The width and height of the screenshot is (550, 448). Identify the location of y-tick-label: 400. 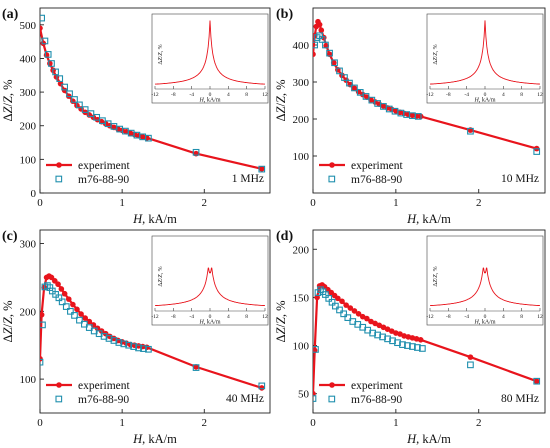
(28, 59).